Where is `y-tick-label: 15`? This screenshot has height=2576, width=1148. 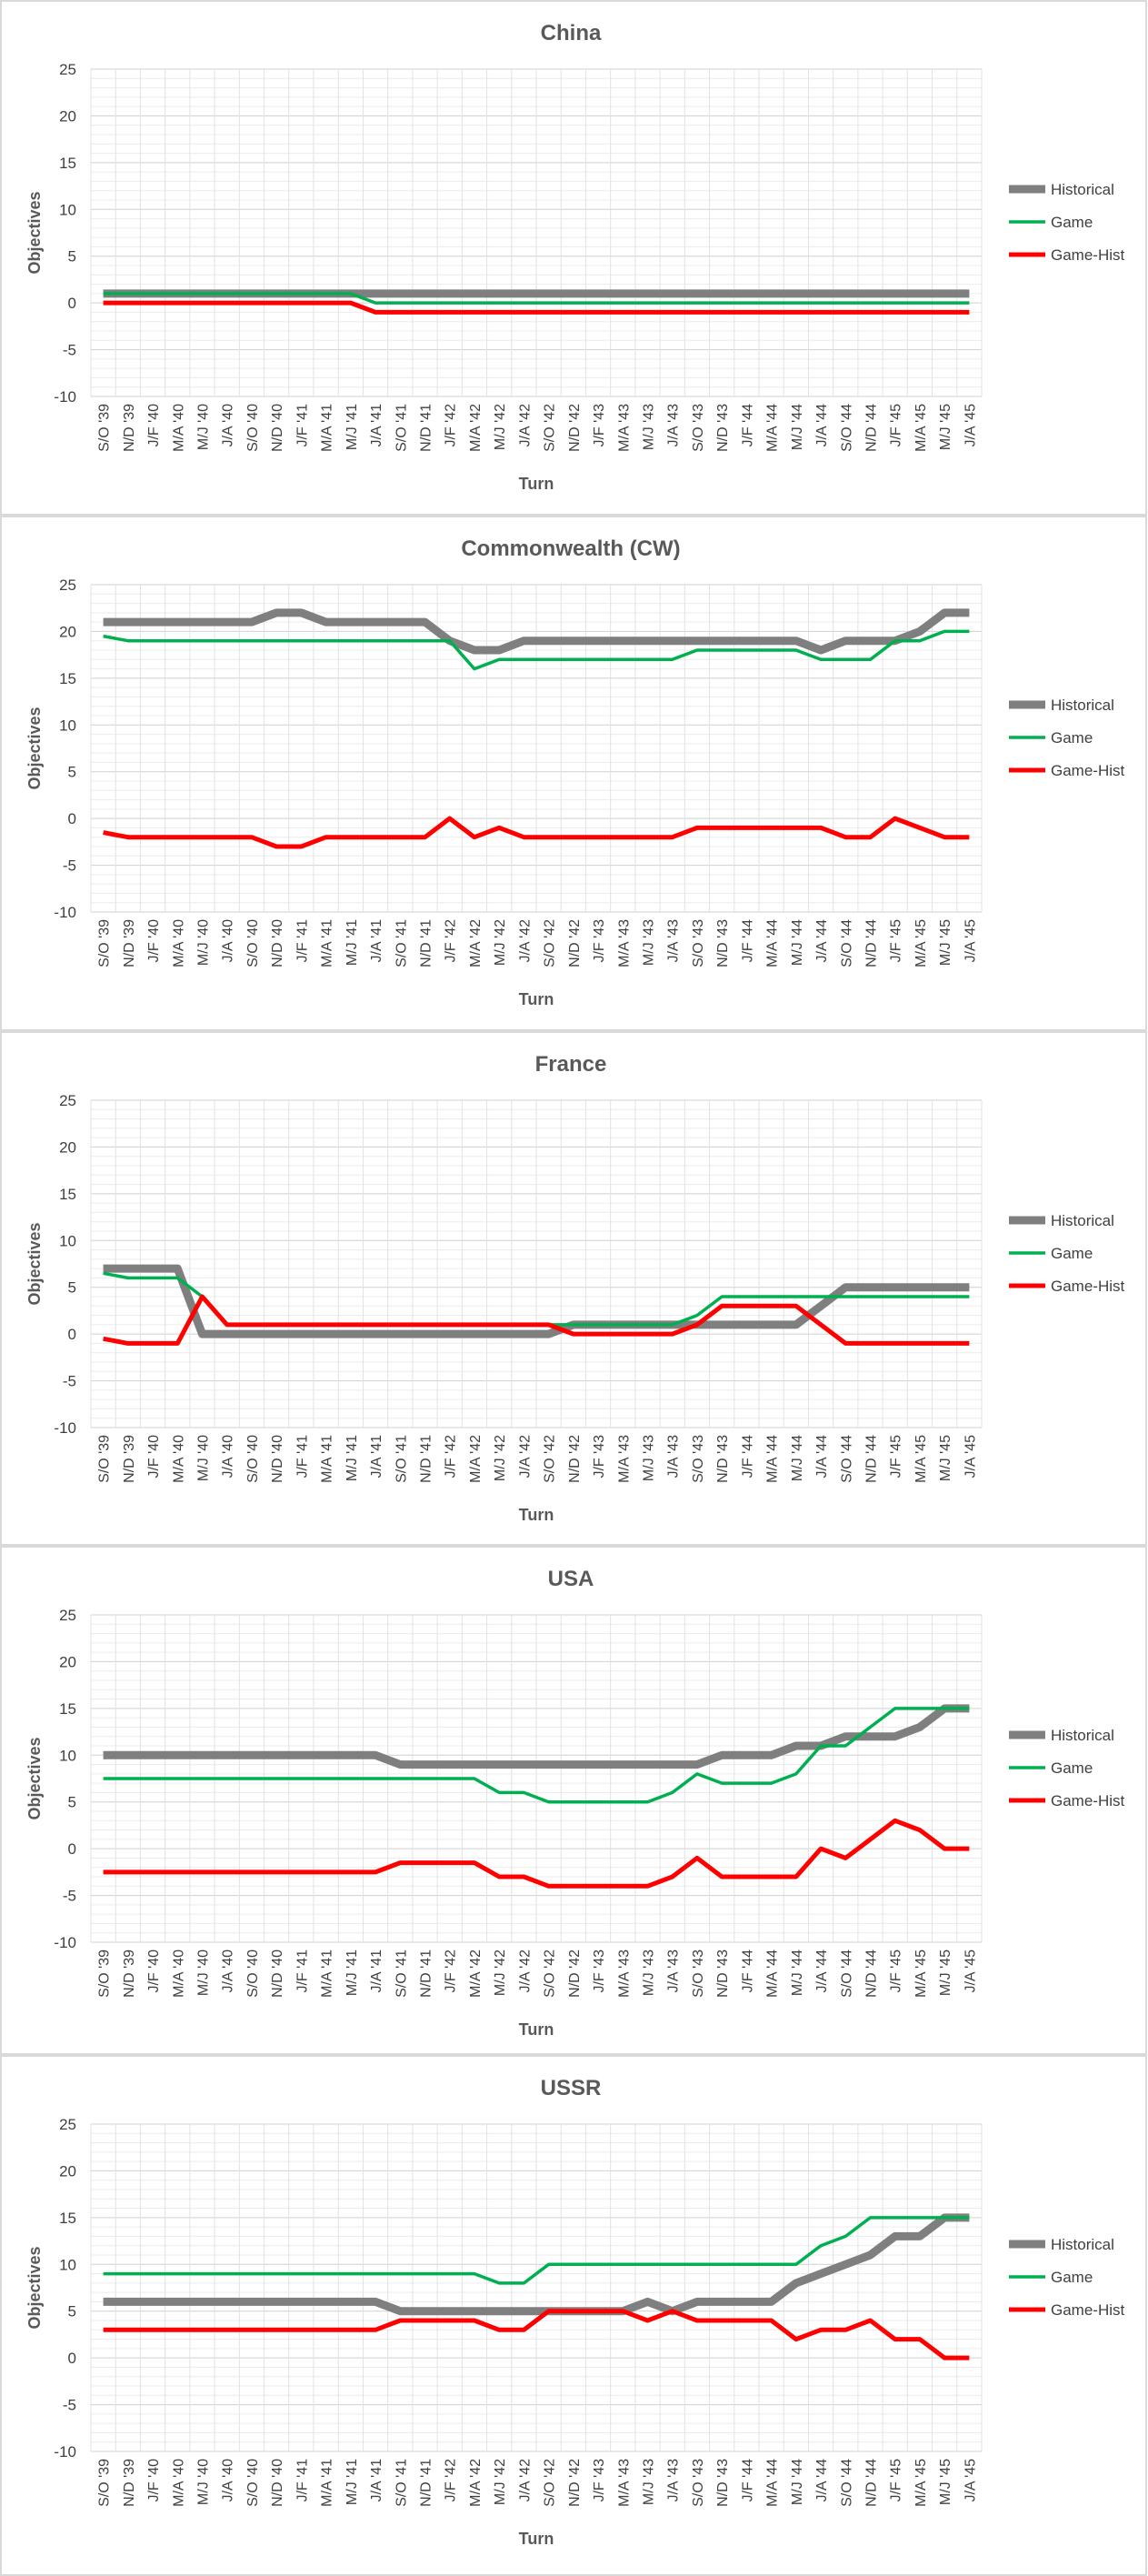
y-tick-label: 15 is located at coordinates (67, 678).